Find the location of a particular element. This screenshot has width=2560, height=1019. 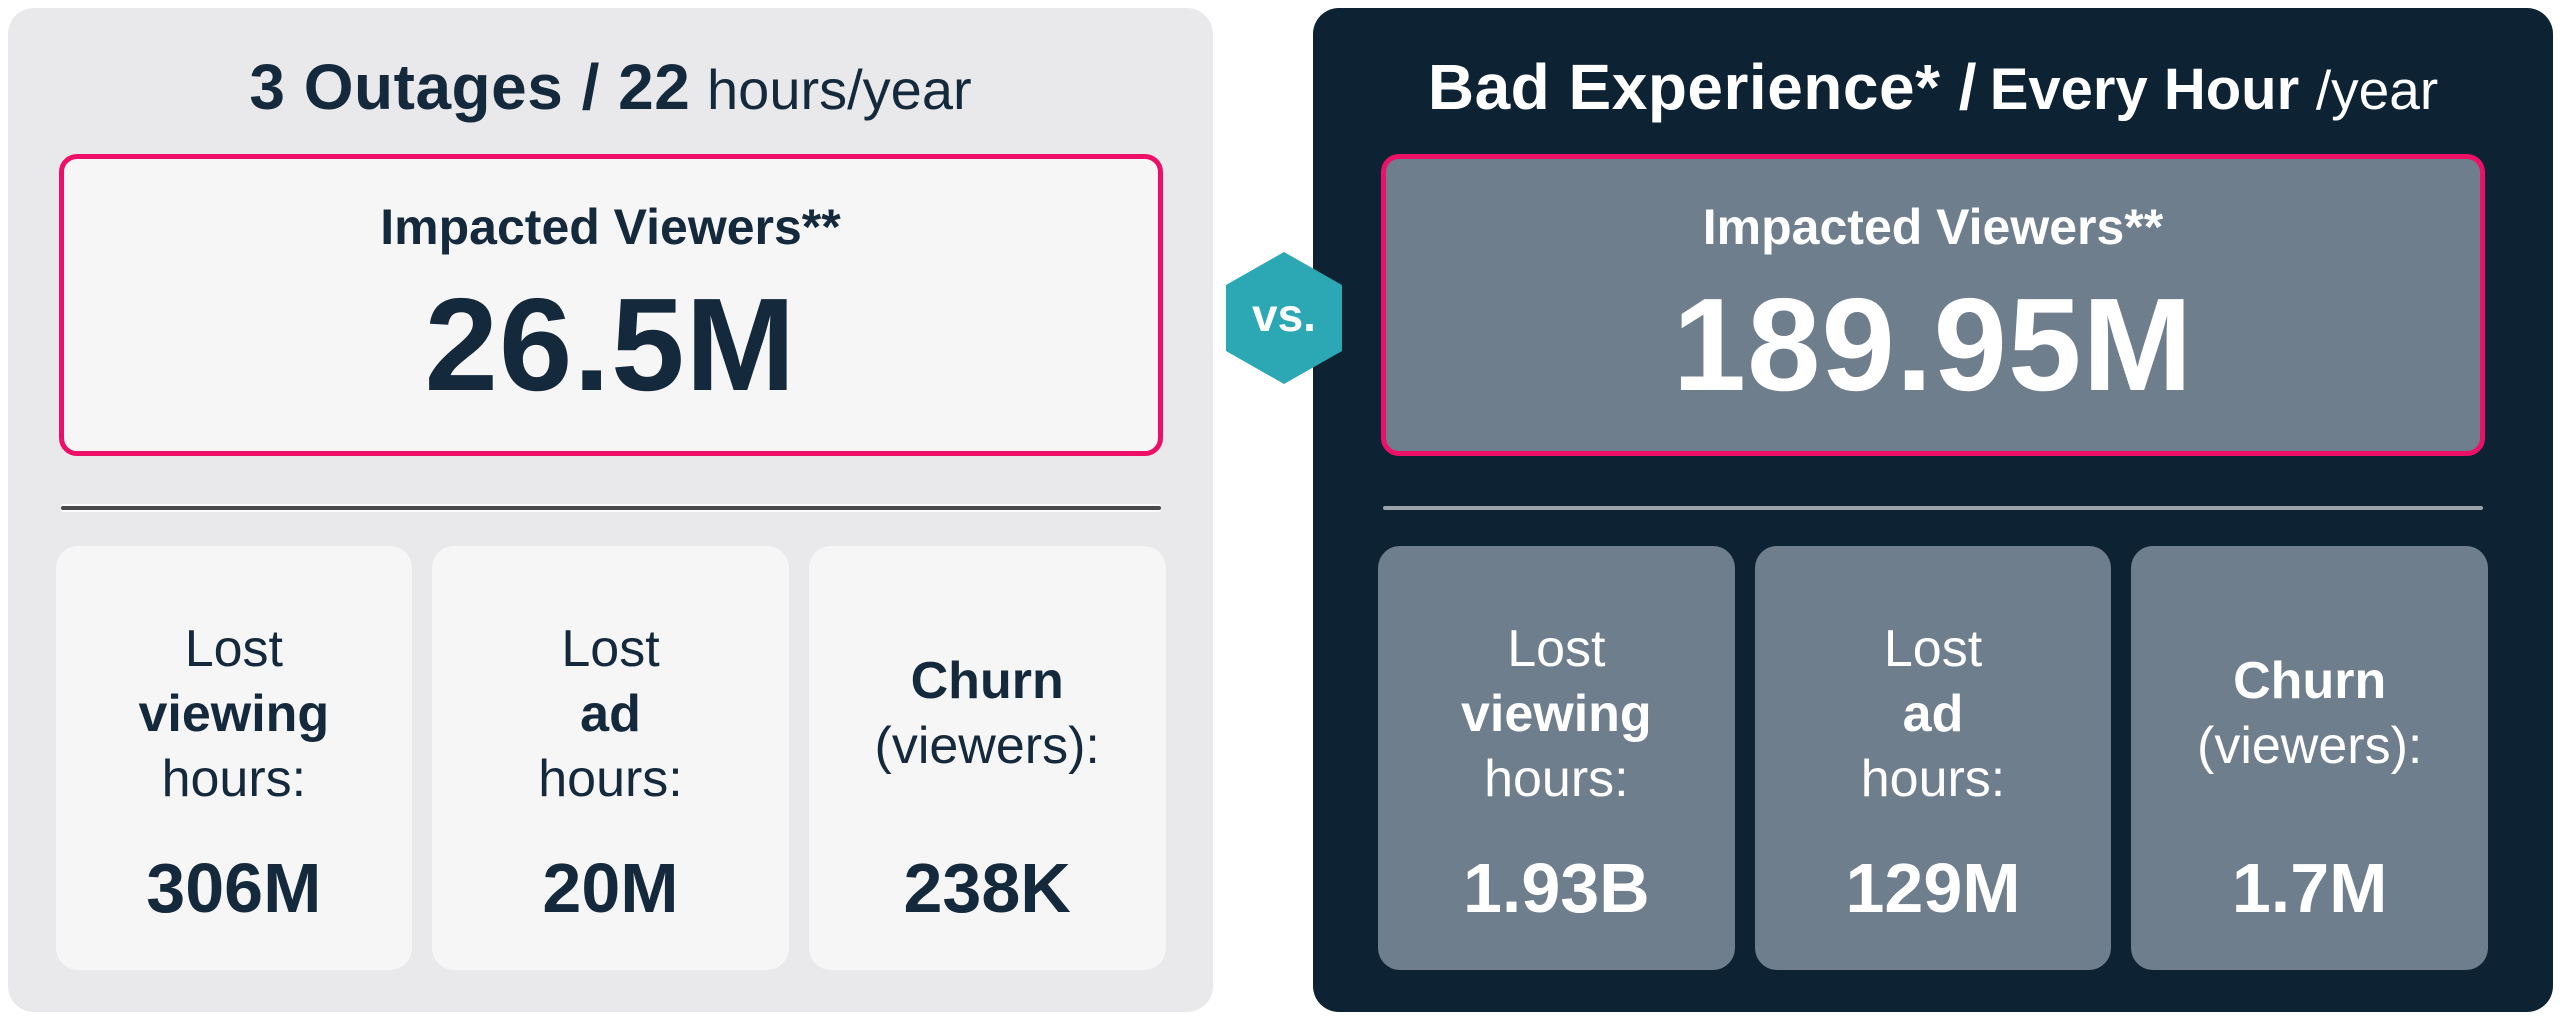

lost-ad-hours-card: Lost ad hours: 20M is located at coordinates (610, 758).